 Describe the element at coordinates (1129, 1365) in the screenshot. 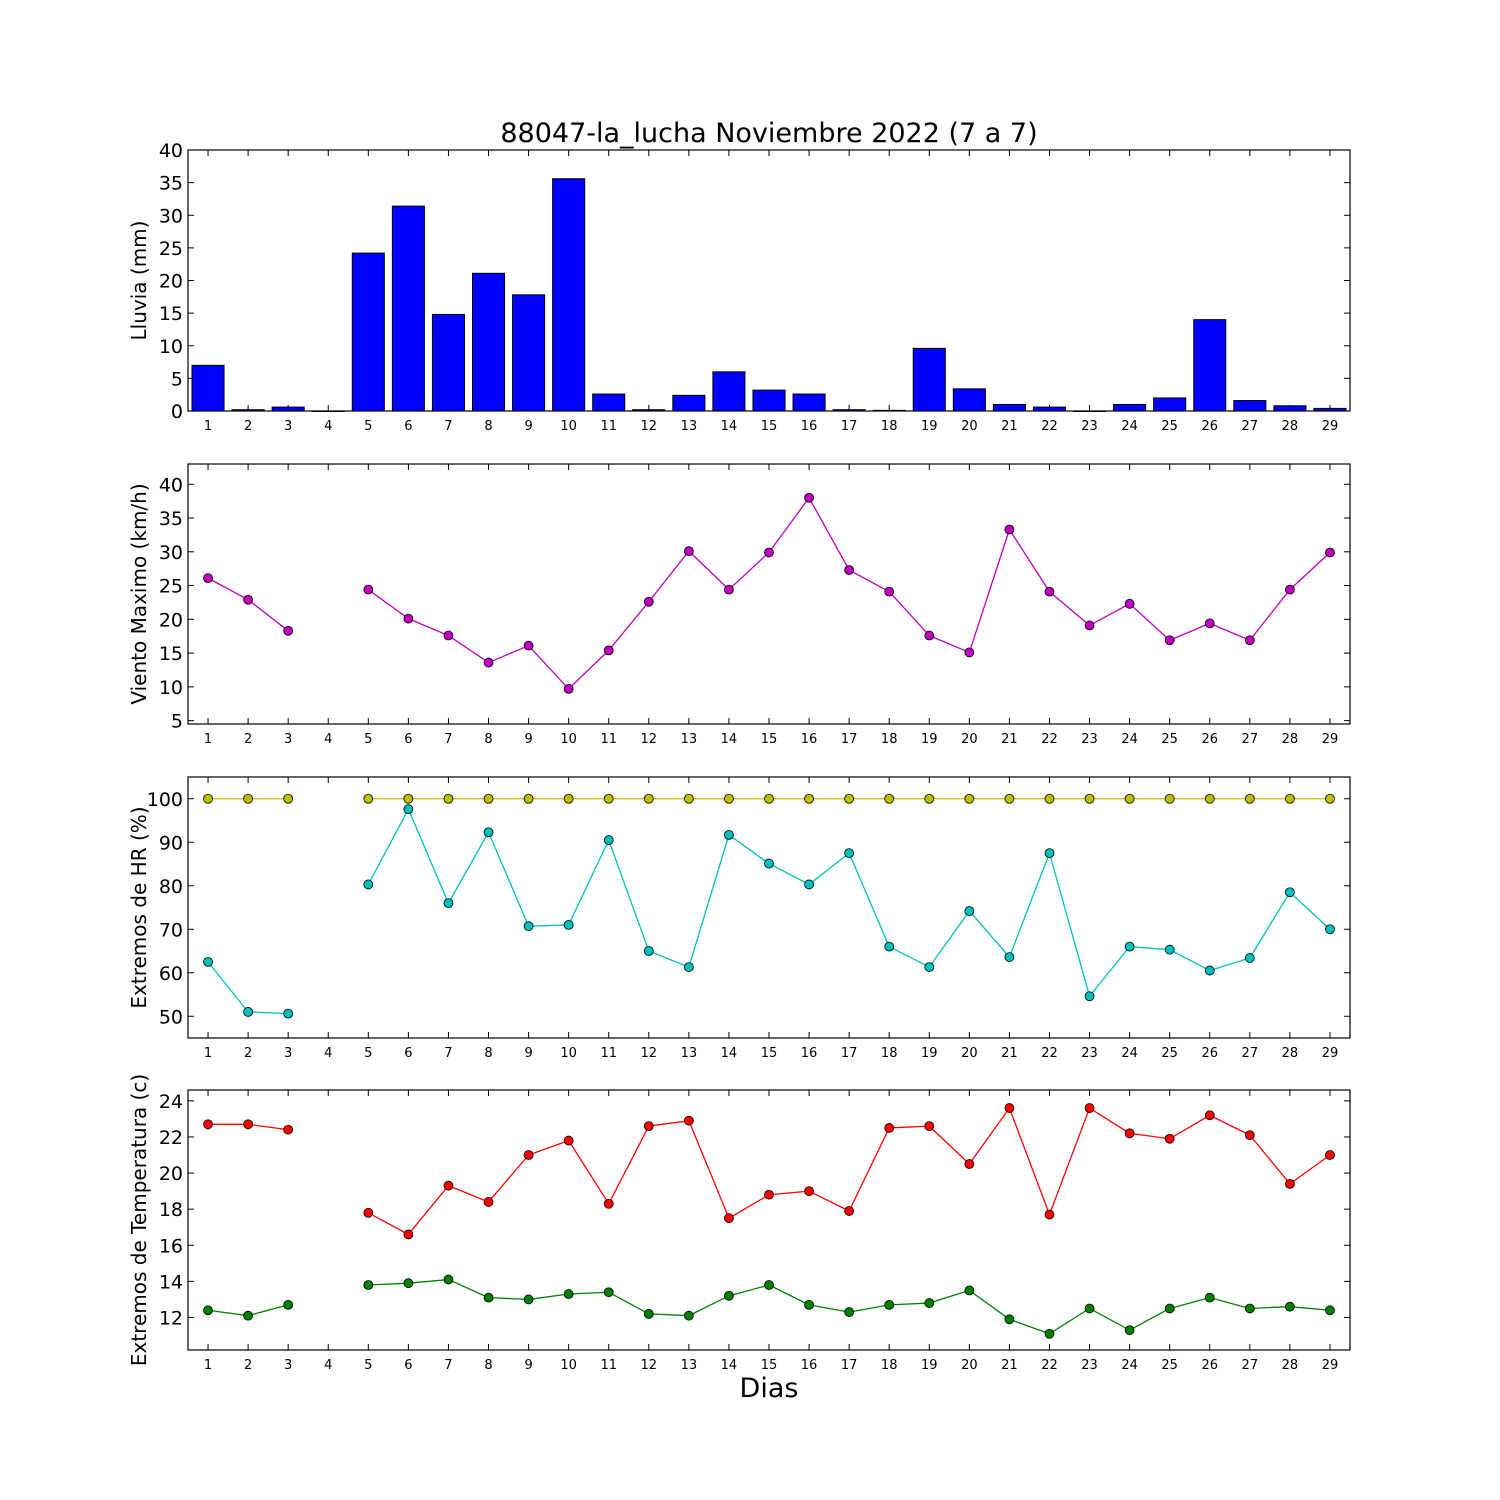

I see `x-tick-label: 24` at that location.